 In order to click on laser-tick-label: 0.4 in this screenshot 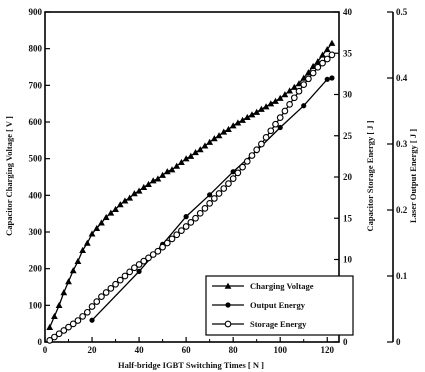, I will do `click(402, 78)`.